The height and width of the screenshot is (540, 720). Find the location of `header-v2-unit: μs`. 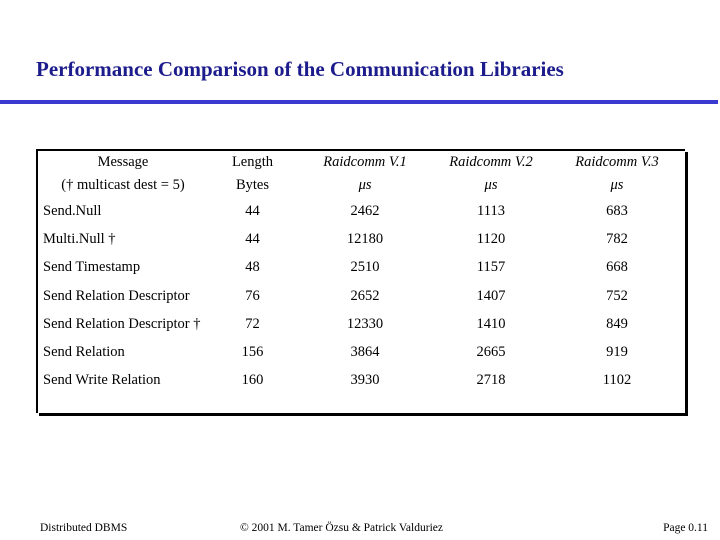

header-v2-unit: μs is located at coordinates (491, 185).